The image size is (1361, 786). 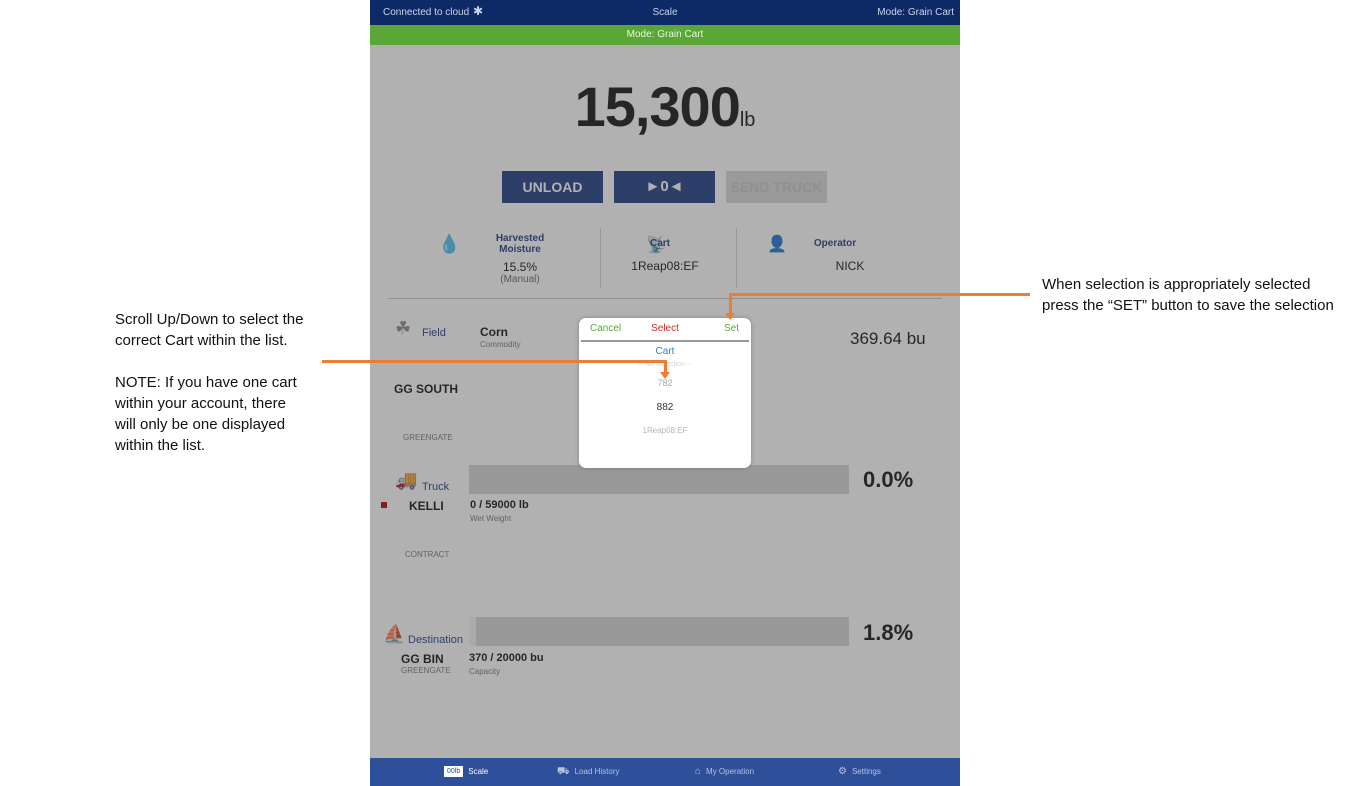 What do you see at coordinates (436, 640) in the screenshot?
I see `destination-label: Destination` at bounding box center [436, 640].